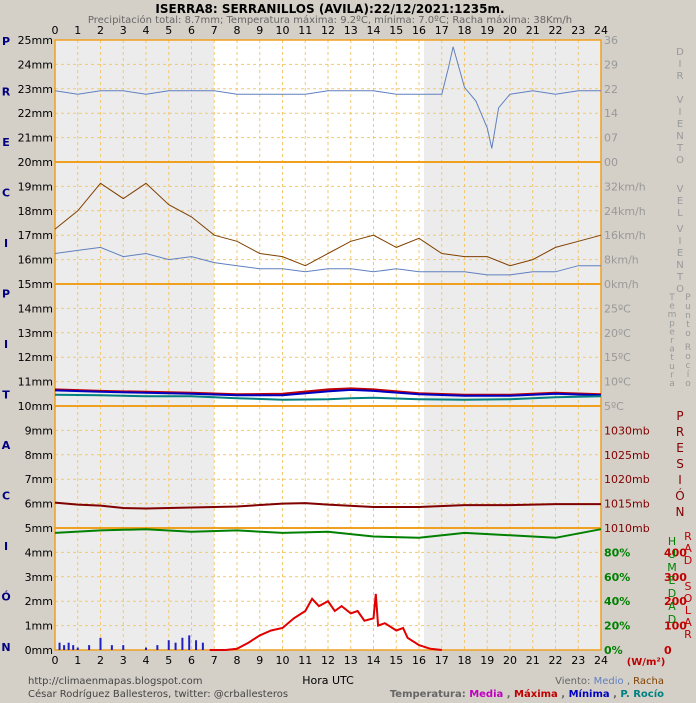  What do you see at coordinates (611, 113) in the screenshot?
I see `right-tick-label: 14` at bounding box center [611, 113].